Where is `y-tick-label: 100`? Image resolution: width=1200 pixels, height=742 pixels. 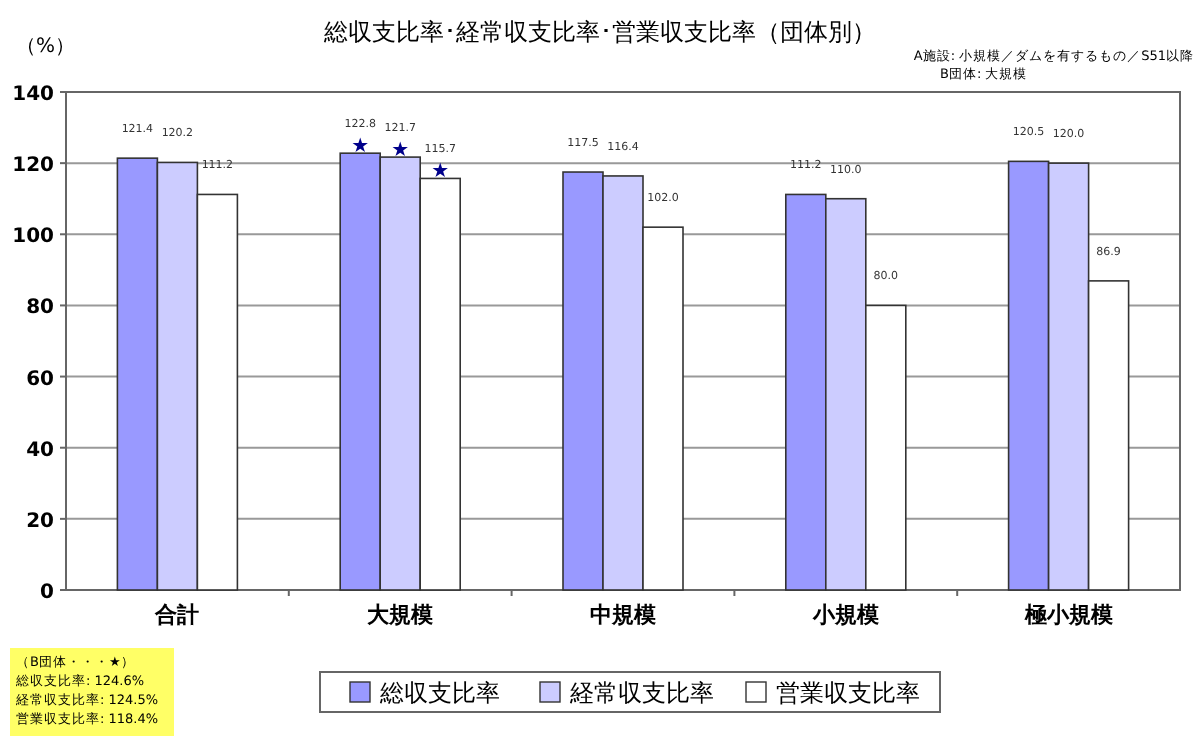 y-tick-label: 100 is located at coordinates (33, 237).